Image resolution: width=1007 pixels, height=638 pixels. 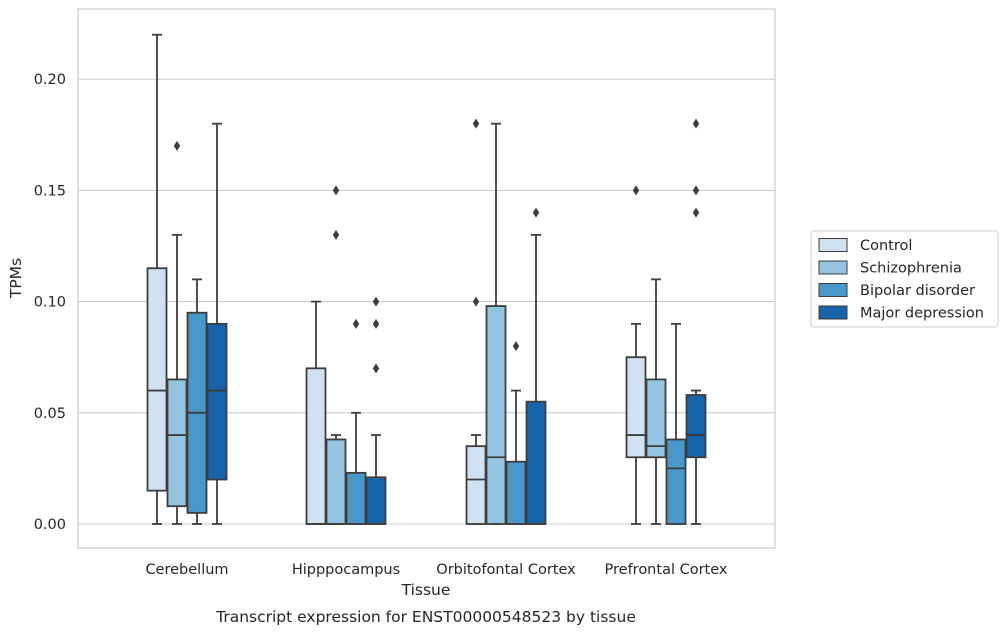 I want to click on x-tick-label: Cerebellum, so click(x=186, y=570).